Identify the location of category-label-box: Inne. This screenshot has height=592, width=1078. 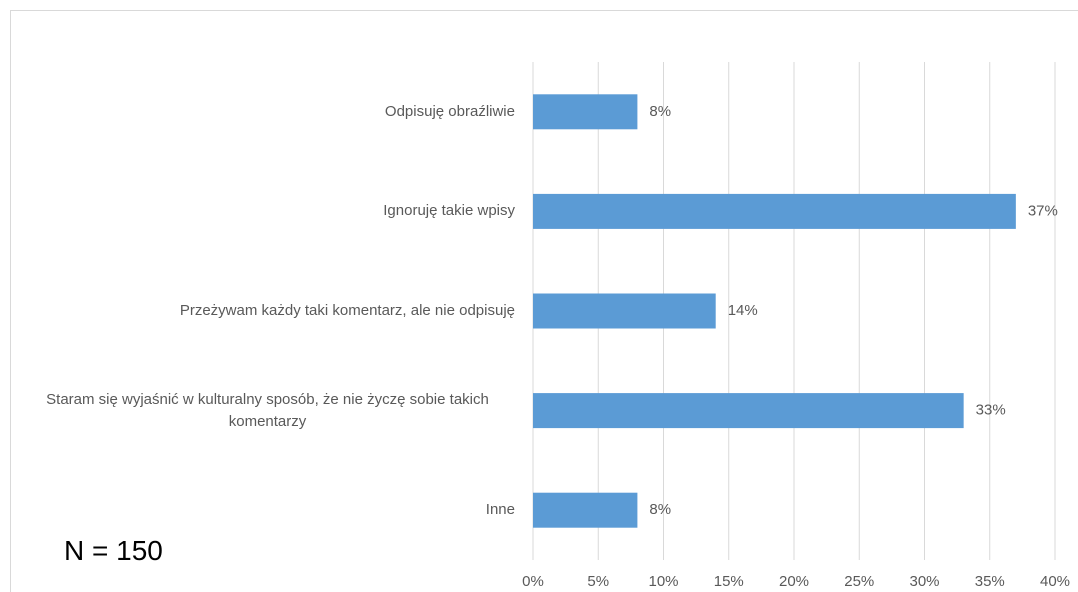
(500, 510).